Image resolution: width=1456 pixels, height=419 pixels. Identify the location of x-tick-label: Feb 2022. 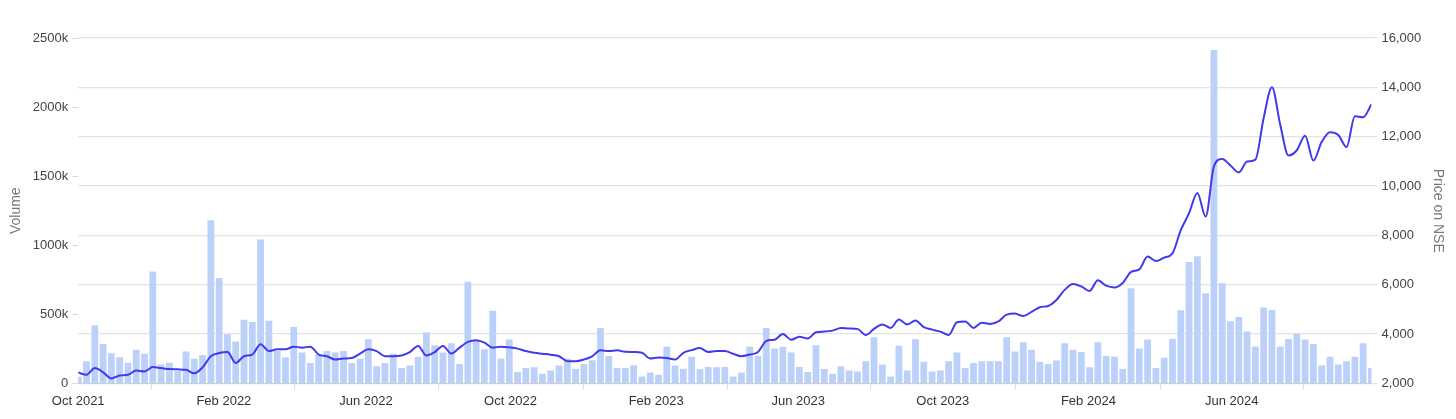
(224, 400).